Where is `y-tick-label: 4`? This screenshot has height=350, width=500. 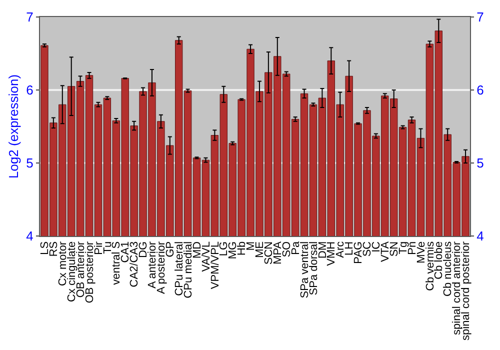
y-tick-label: 4 is located at coordinates (30, 236).